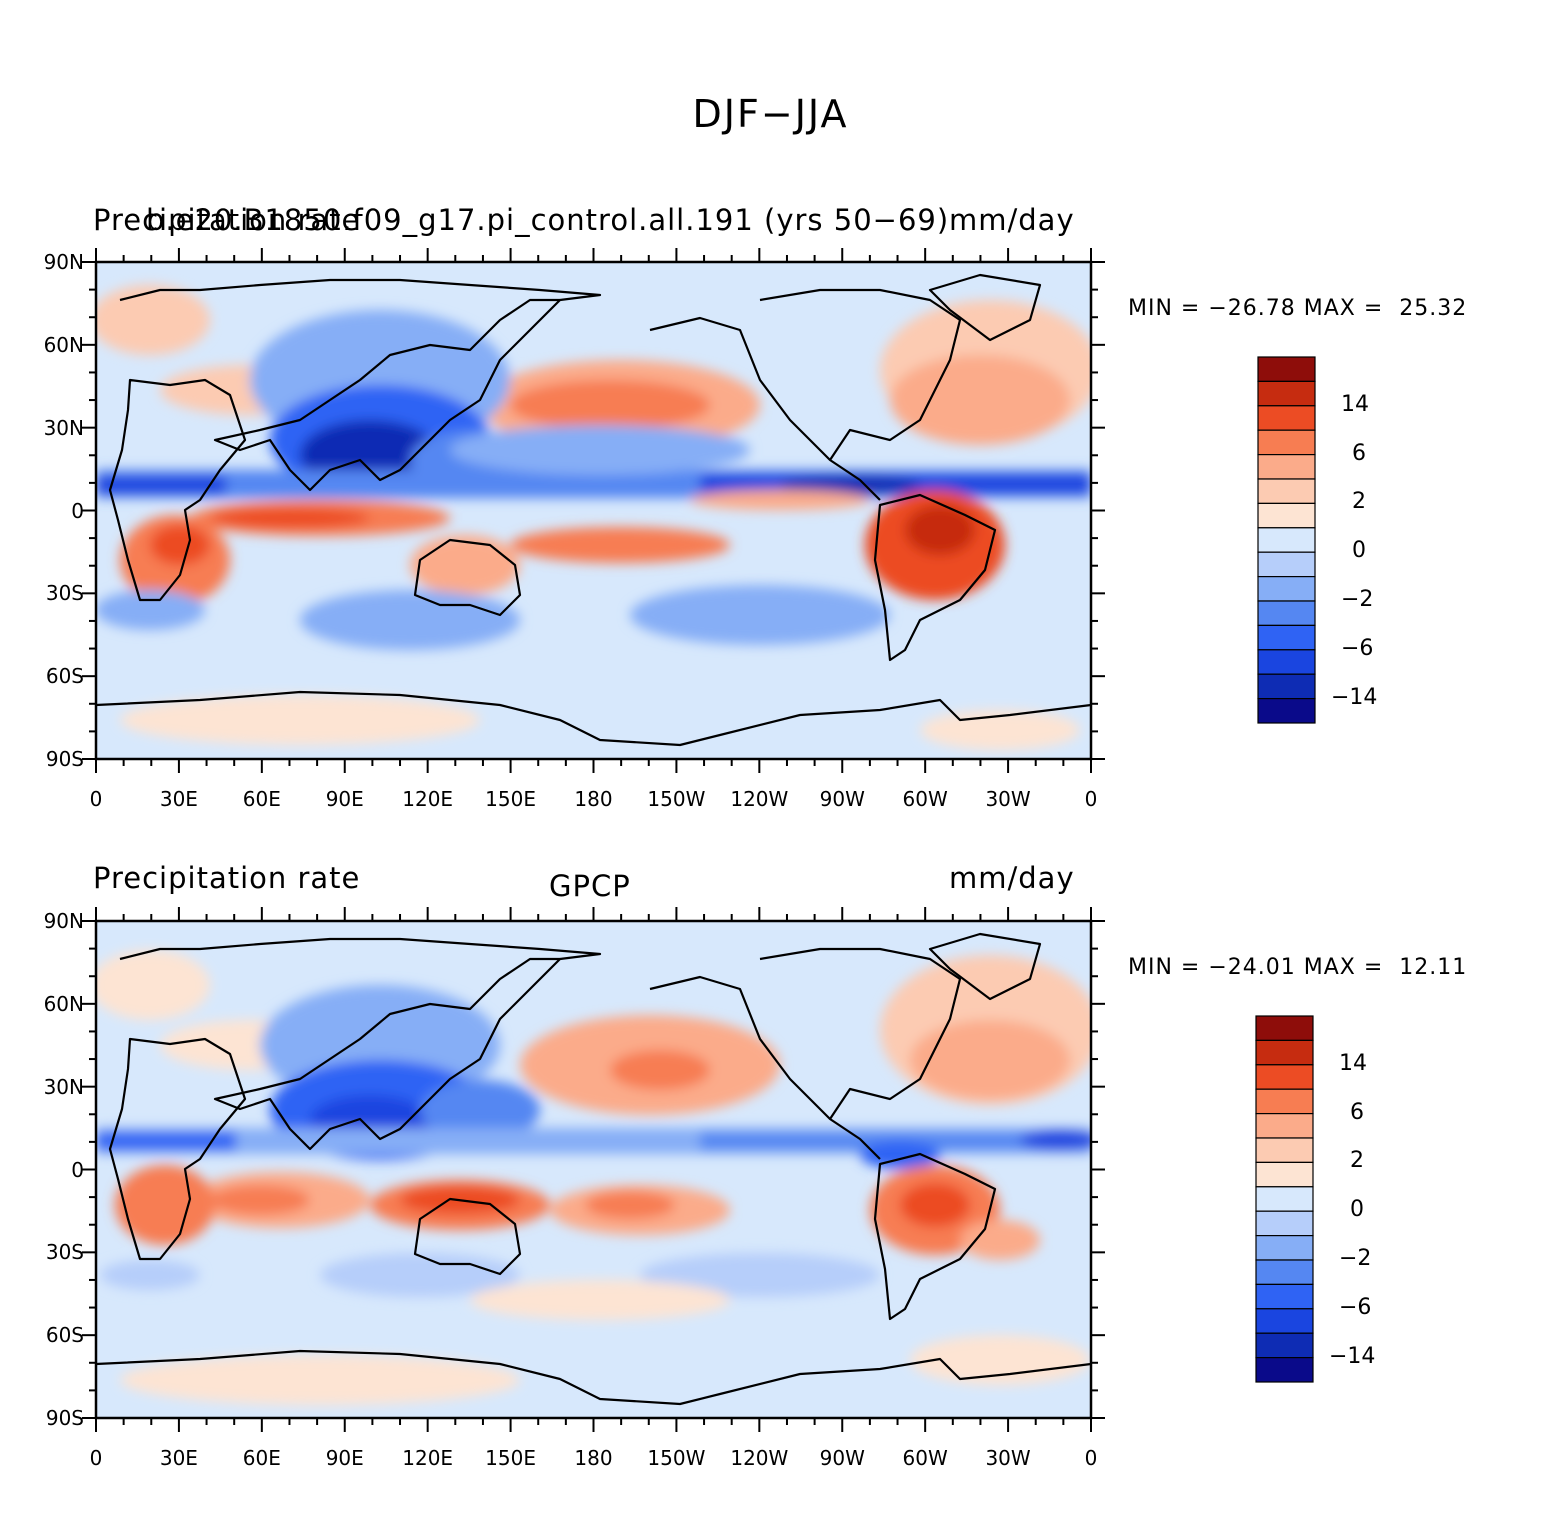  What do you see at coordinates (770, 114) in the screenshot?
I see `figure-title: DJF−JJA` at bounding box center [770, 114].